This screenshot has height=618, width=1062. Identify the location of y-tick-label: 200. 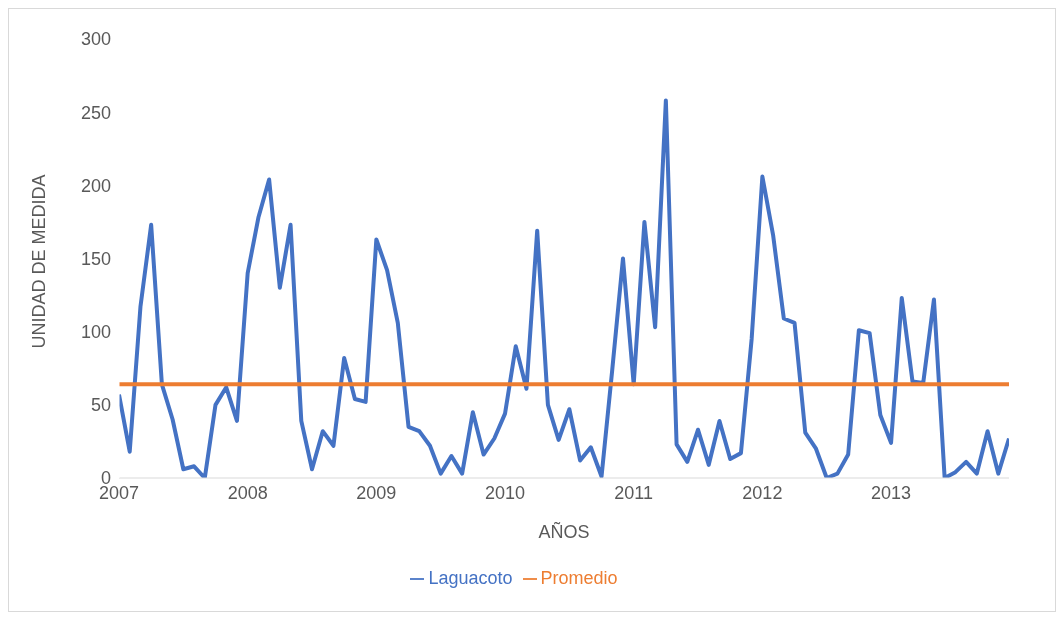
(95, 185).